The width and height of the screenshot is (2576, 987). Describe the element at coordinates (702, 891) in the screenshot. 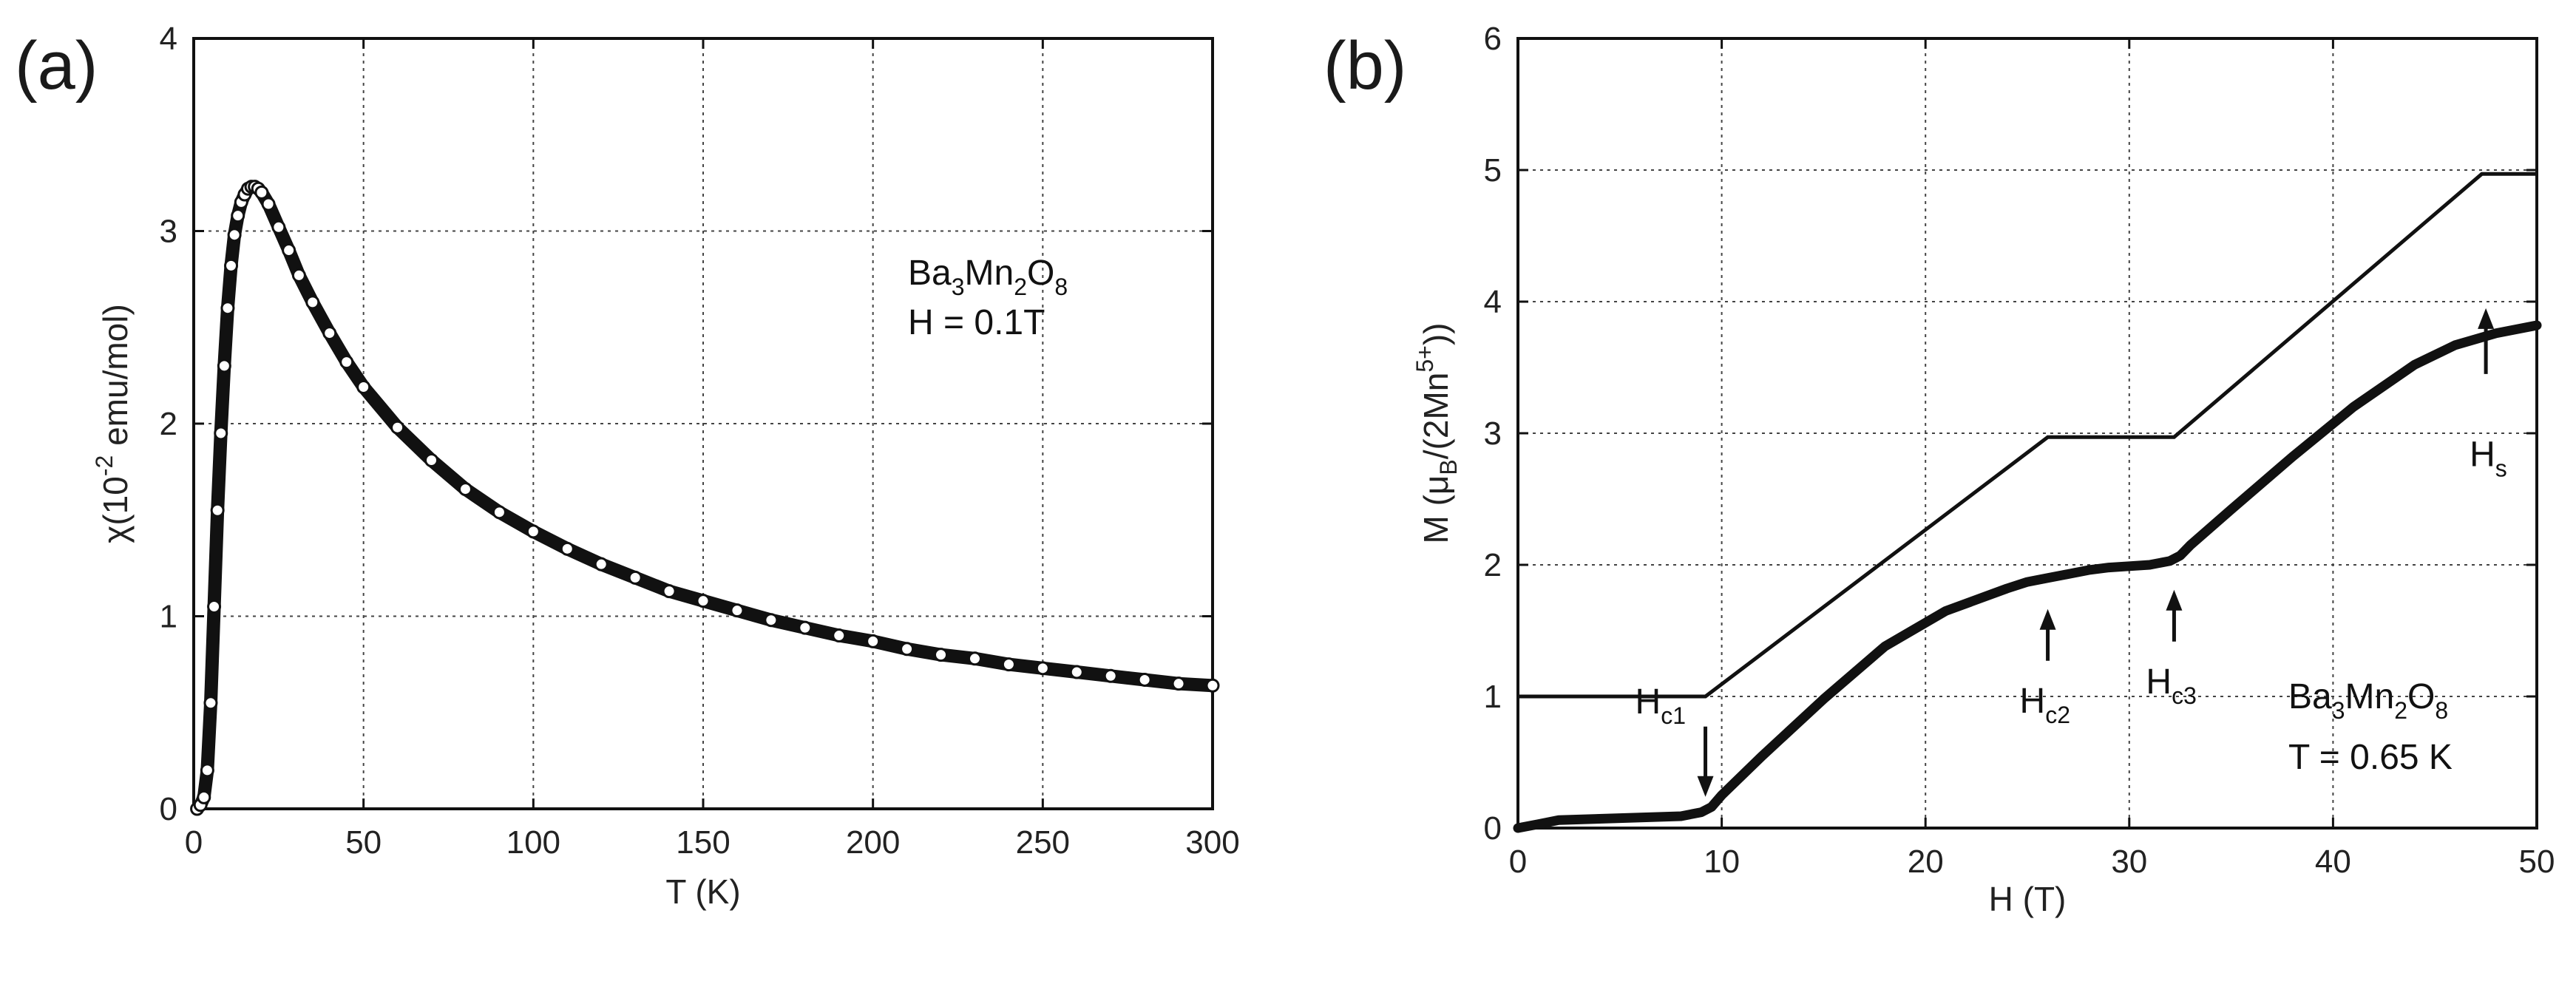

I see `panel-a-x-axis-label: T (K)` at that location.